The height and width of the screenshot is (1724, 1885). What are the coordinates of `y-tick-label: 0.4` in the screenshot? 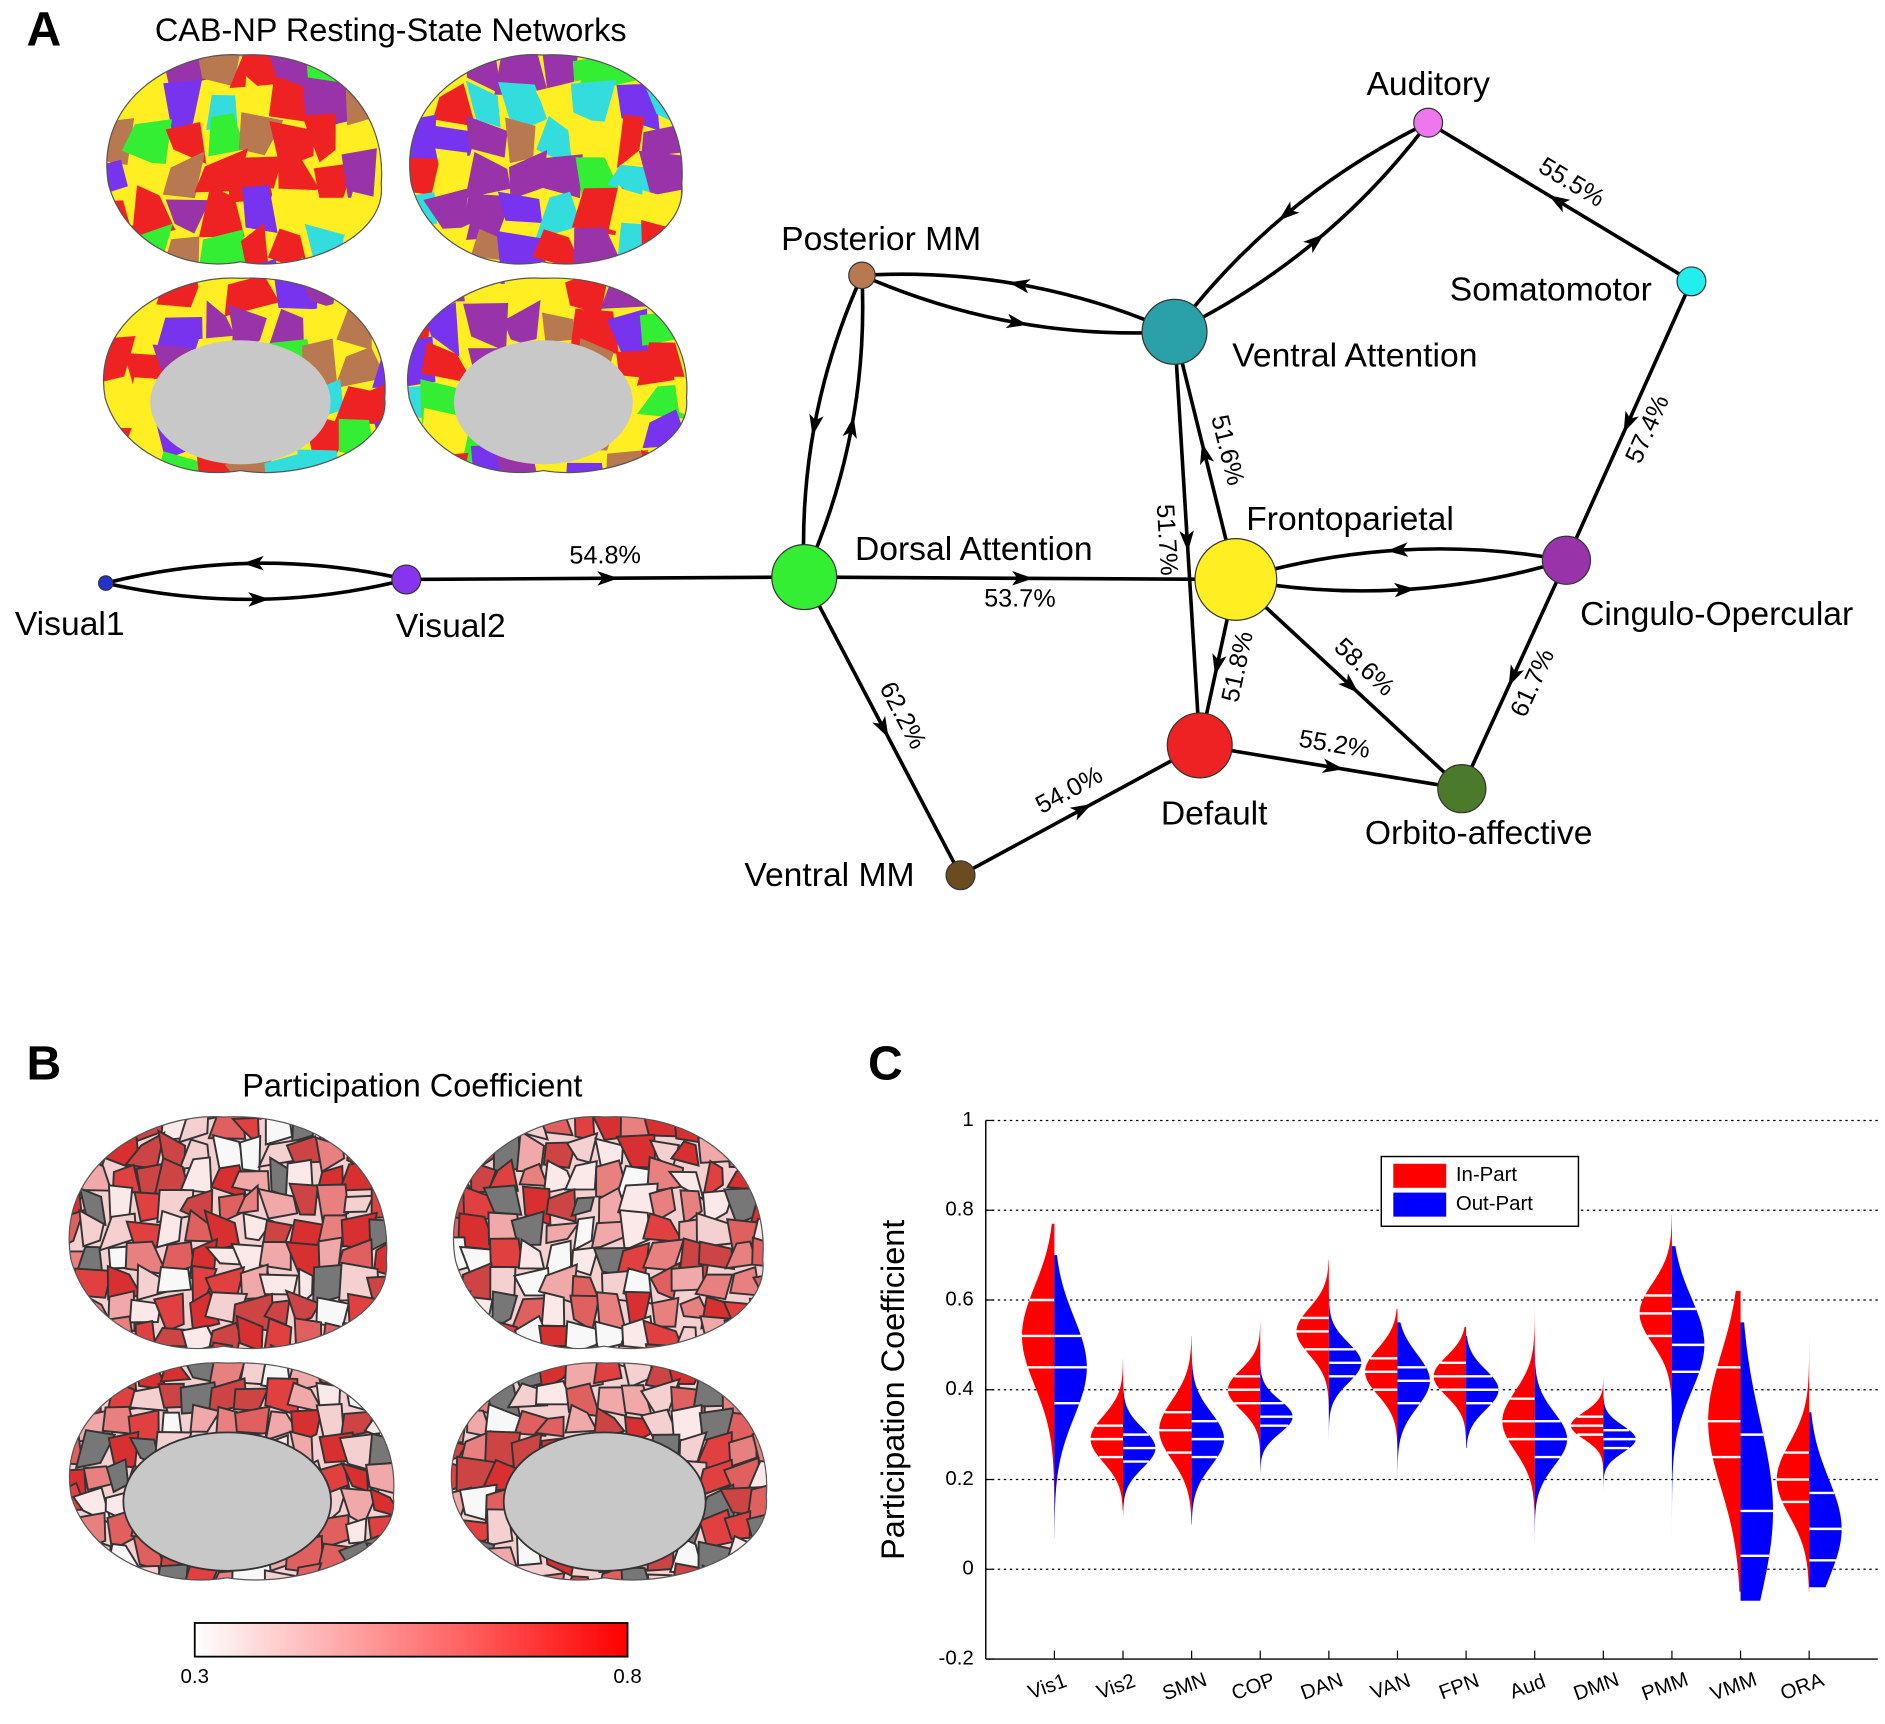 It's located at (959, 1389).